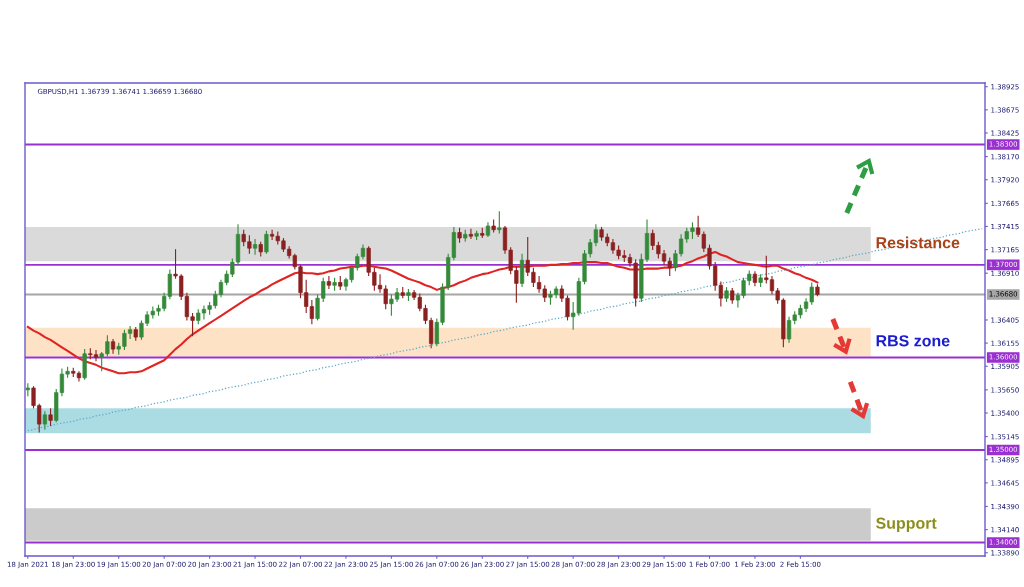 The image size is (1024, 587). What do you see at coordinates (918, 242) in the screenshot?
I see `band-label: Resistance` at bounding box center [918, 242].